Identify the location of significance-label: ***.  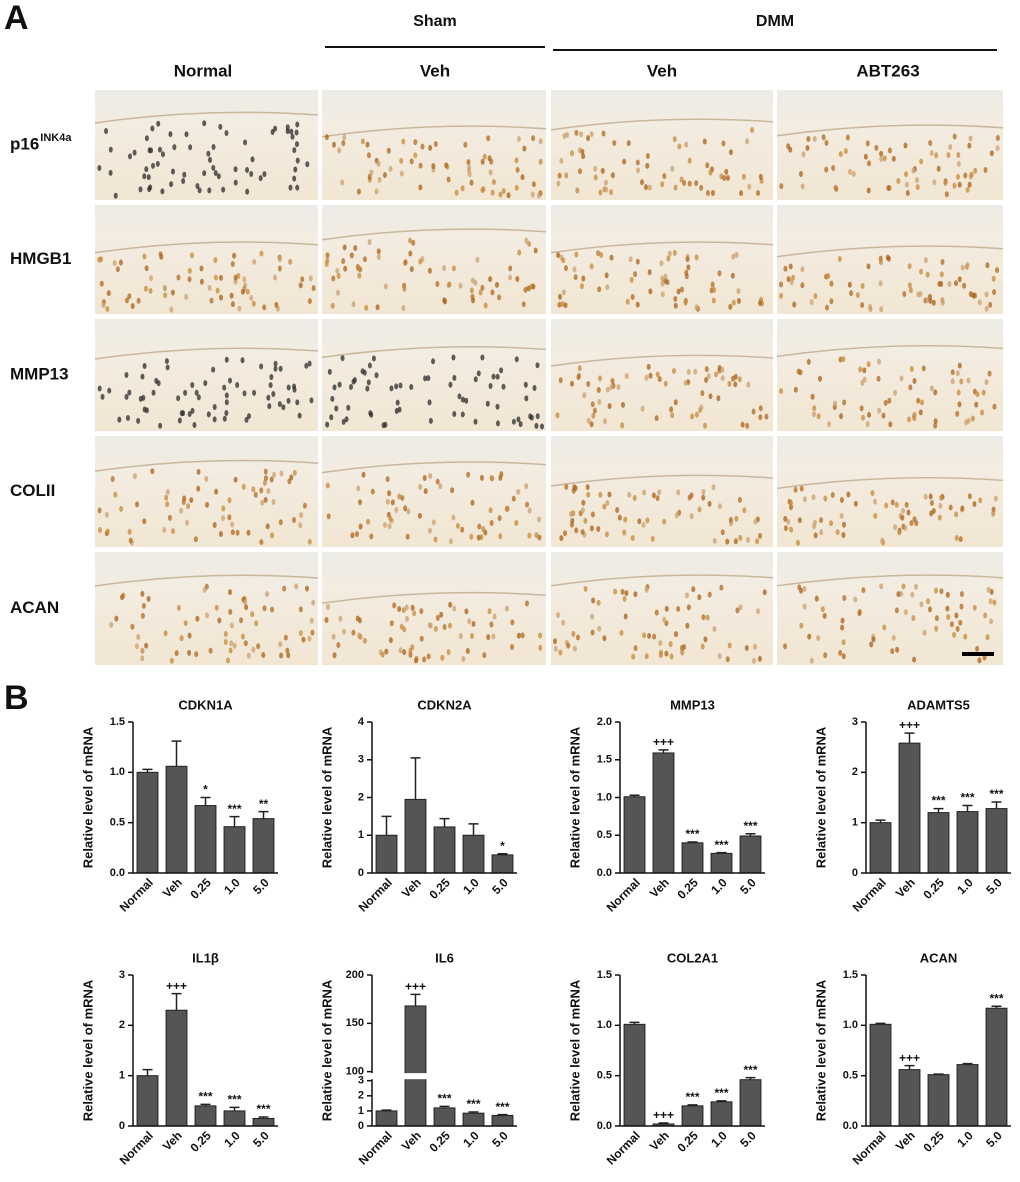
(721, 845).